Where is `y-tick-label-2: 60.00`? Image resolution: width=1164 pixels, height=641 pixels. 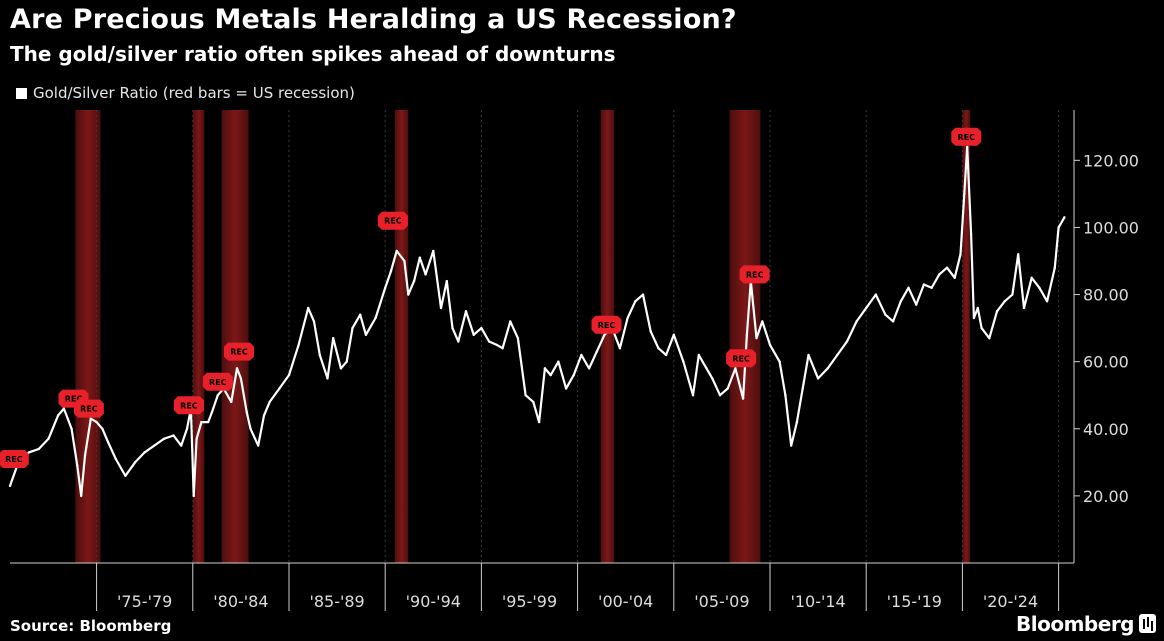 y-tick-label-2: 60.00 is located at coordinates (1106, 362).